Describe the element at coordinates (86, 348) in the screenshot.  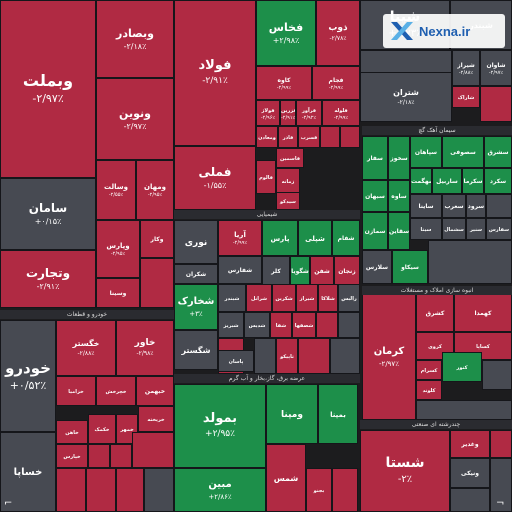
I see `stock-cell: خگستر -۲/۸۸٪` at that location.